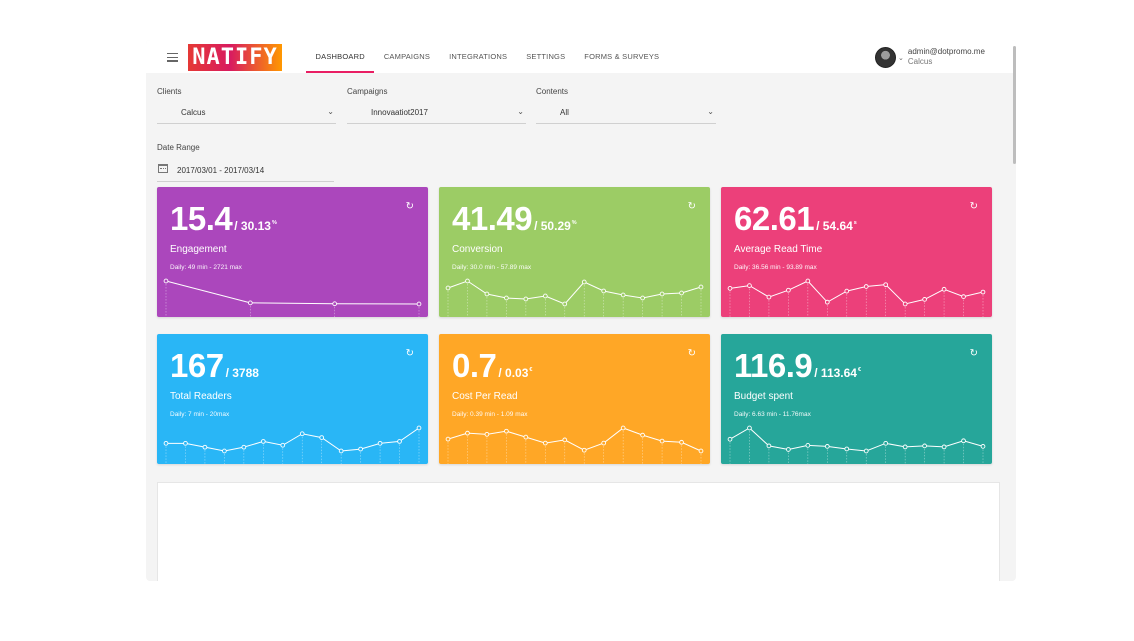 The width and height of the screenshot is (1134, 641). I want to click on date-range-input: 2017/03/01 - 2017/03/14, so click(245, 173).